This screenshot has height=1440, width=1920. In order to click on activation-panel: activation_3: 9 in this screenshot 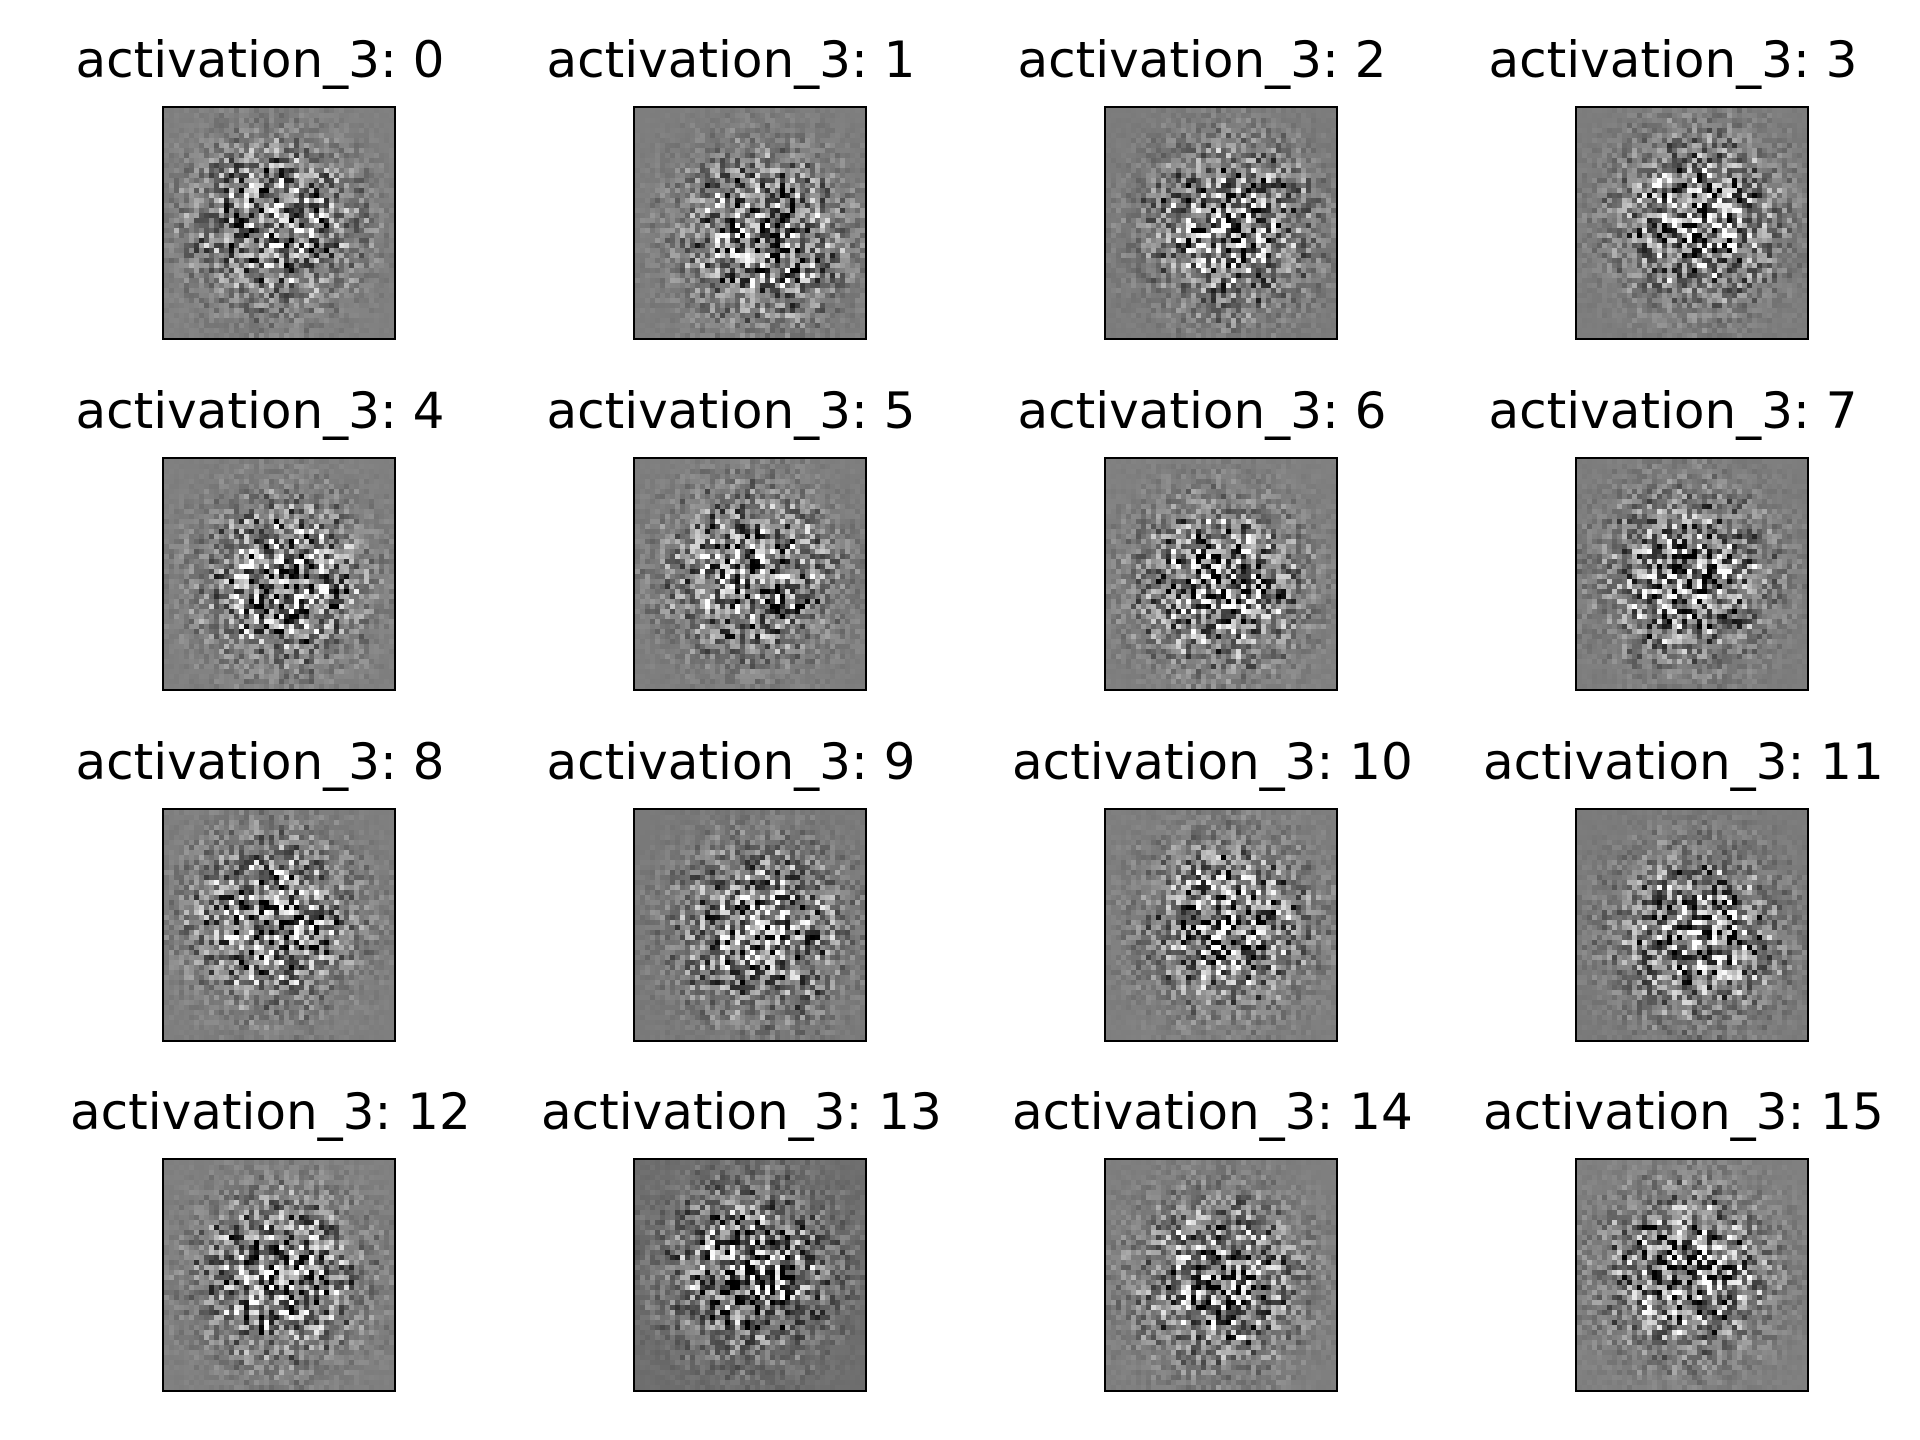, I will do `click(731, 872)`.